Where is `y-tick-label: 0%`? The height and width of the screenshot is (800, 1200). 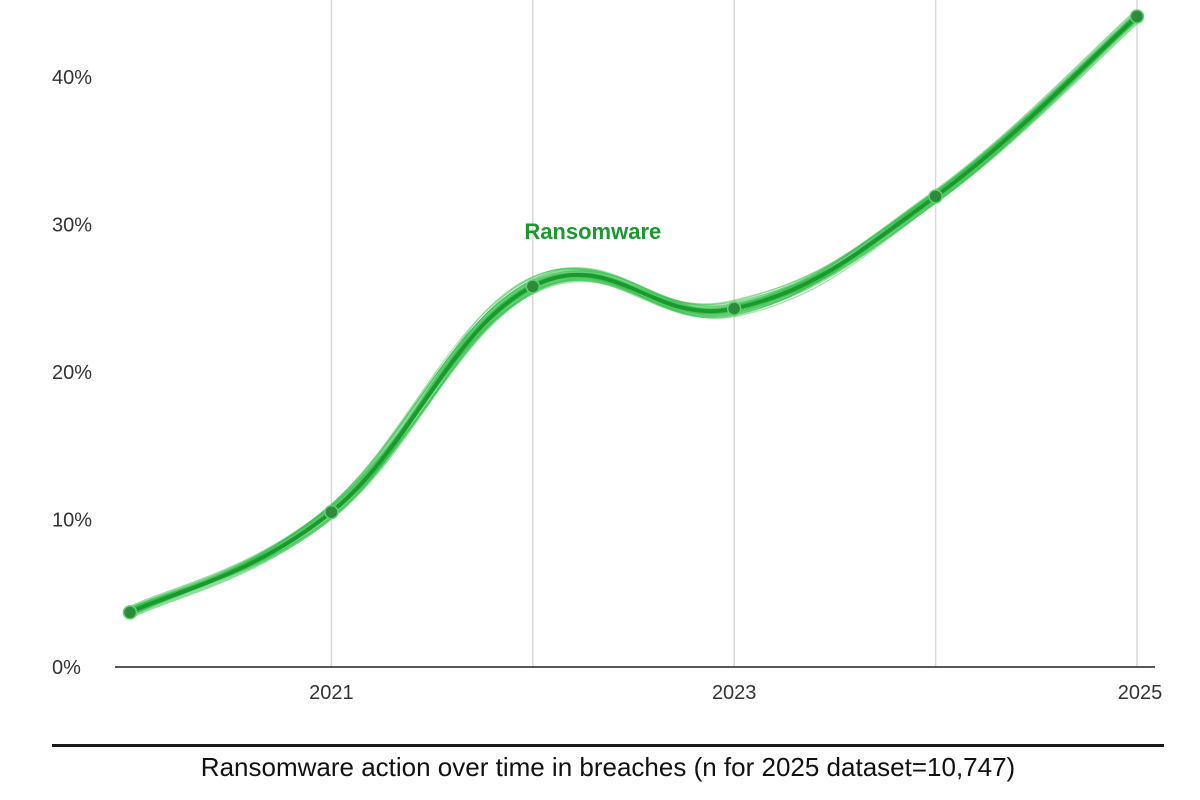
y-tick-label: 0% is located at coordinates (66, 668).